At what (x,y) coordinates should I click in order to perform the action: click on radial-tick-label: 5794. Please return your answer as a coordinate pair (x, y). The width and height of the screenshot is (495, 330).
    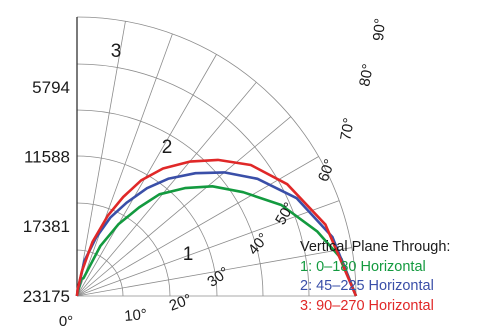
    Looking at the image, I should click on (51, 87).